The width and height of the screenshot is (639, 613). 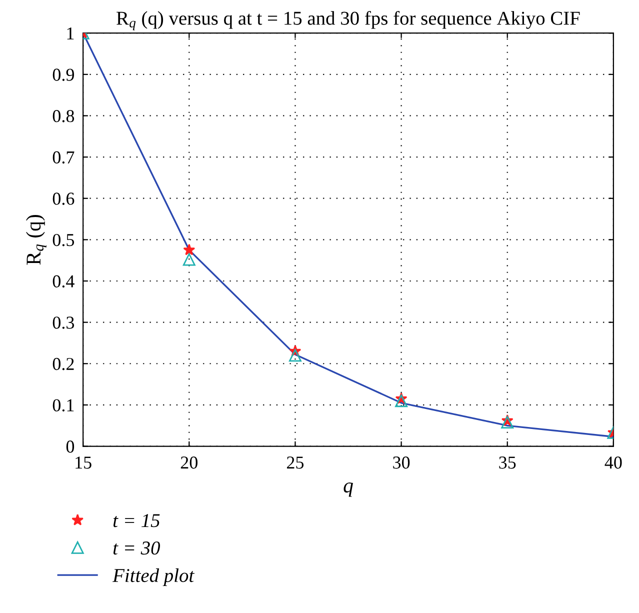 I want to click on y-tick-label: 0.6, so click(x=63, y=198).